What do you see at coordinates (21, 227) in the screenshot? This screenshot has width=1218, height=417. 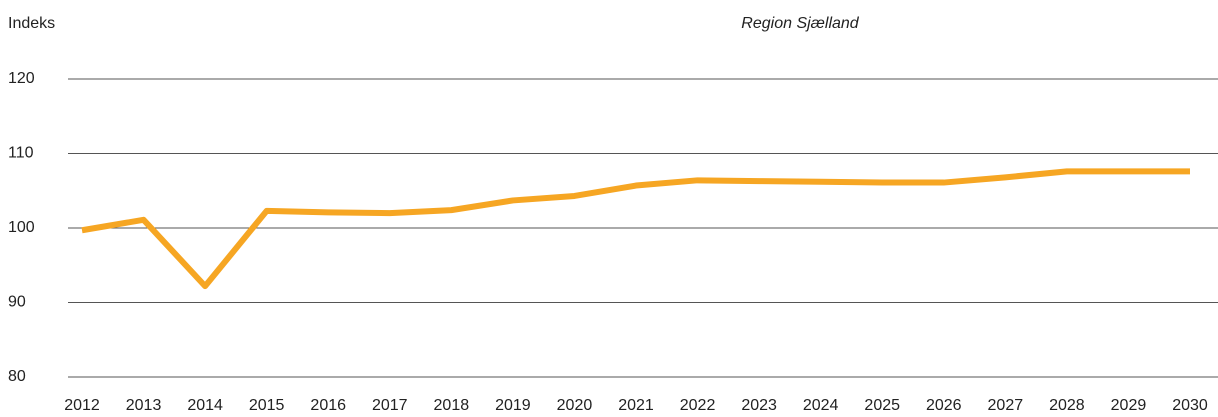 I see `y-tick-label: 100` at bounding box center [21, 227].